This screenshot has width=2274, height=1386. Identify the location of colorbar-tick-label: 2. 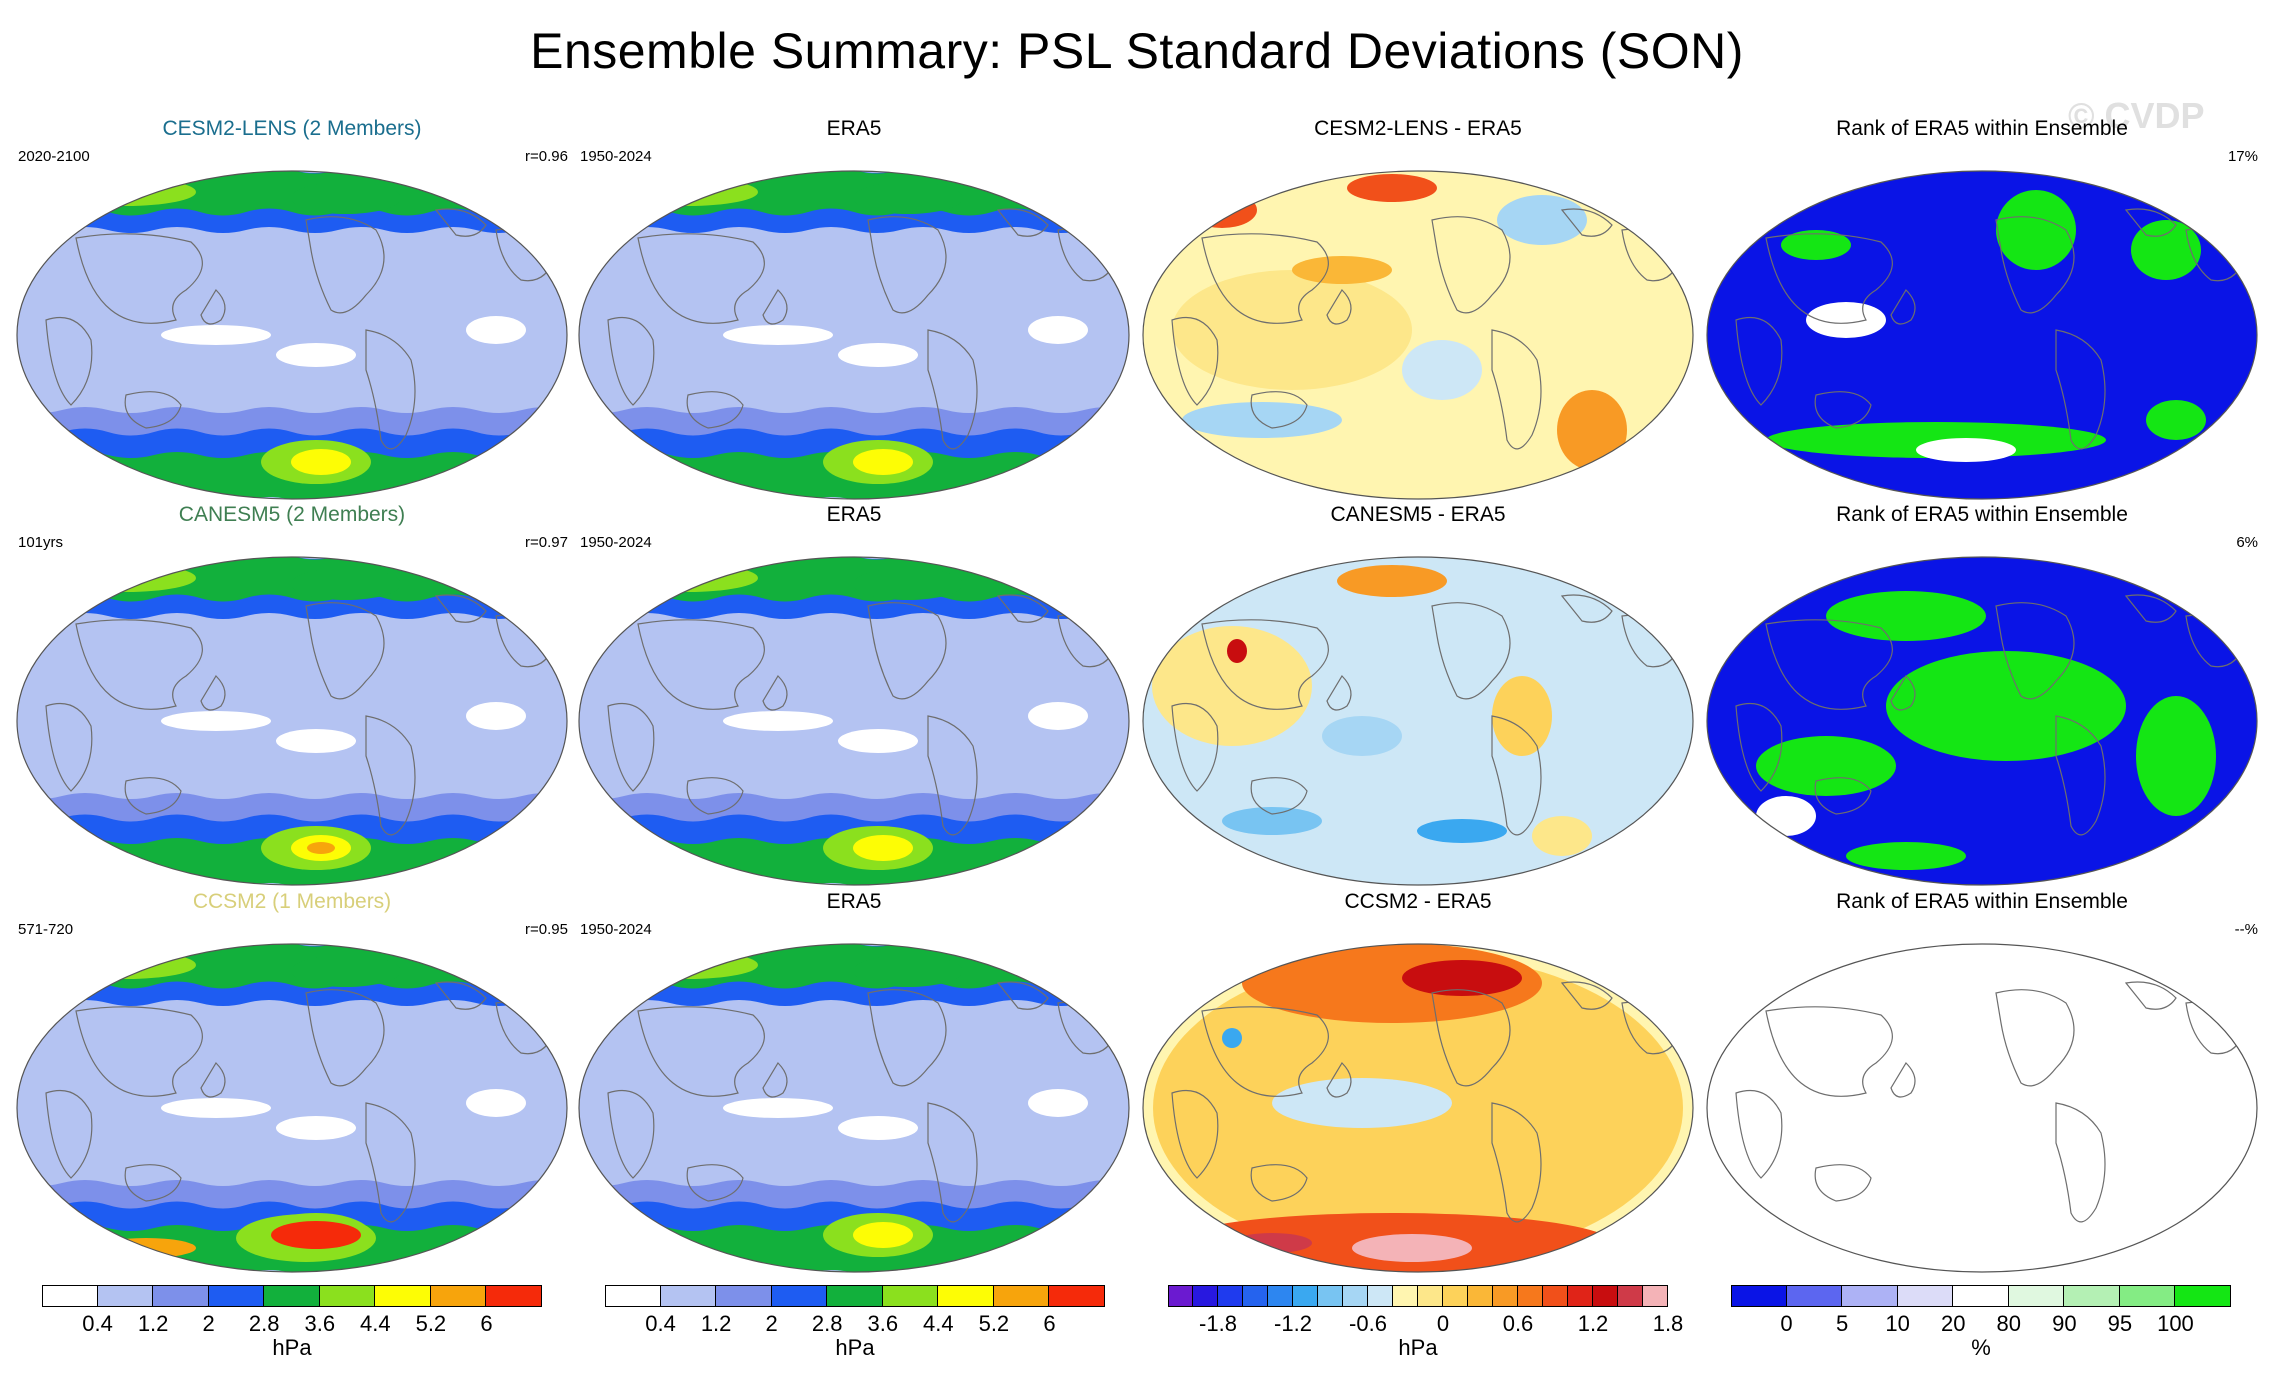
(208, 1323).